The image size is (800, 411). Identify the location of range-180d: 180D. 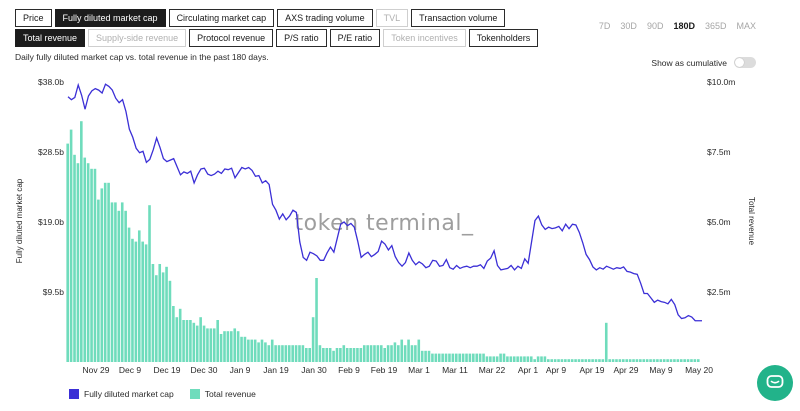
(684, 26).